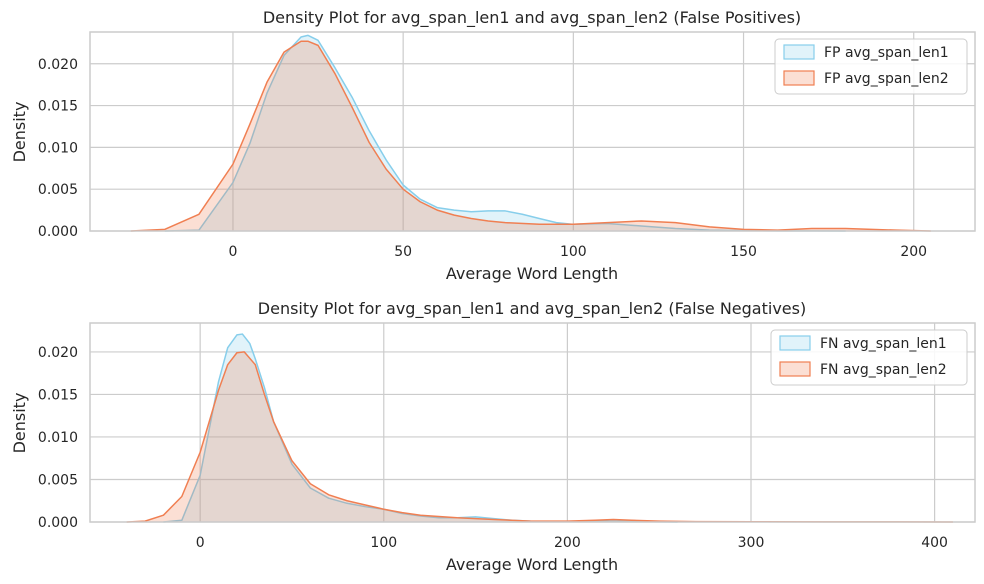  What do you see at coordinates (567, 543) in the screenshot?
I see `fn-x-tick-label: 200` at bounding box center [567, 543].